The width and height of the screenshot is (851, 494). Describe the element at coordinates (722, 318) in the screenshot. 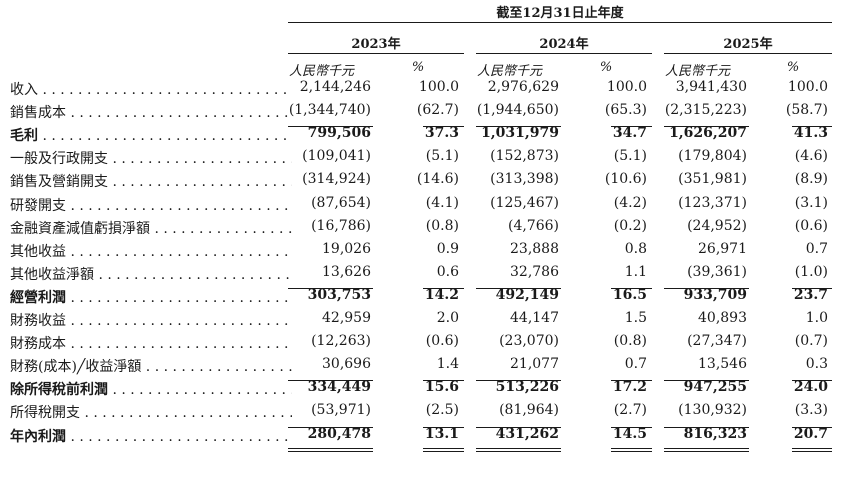

I see `amount-cell: 40,893` at that location.